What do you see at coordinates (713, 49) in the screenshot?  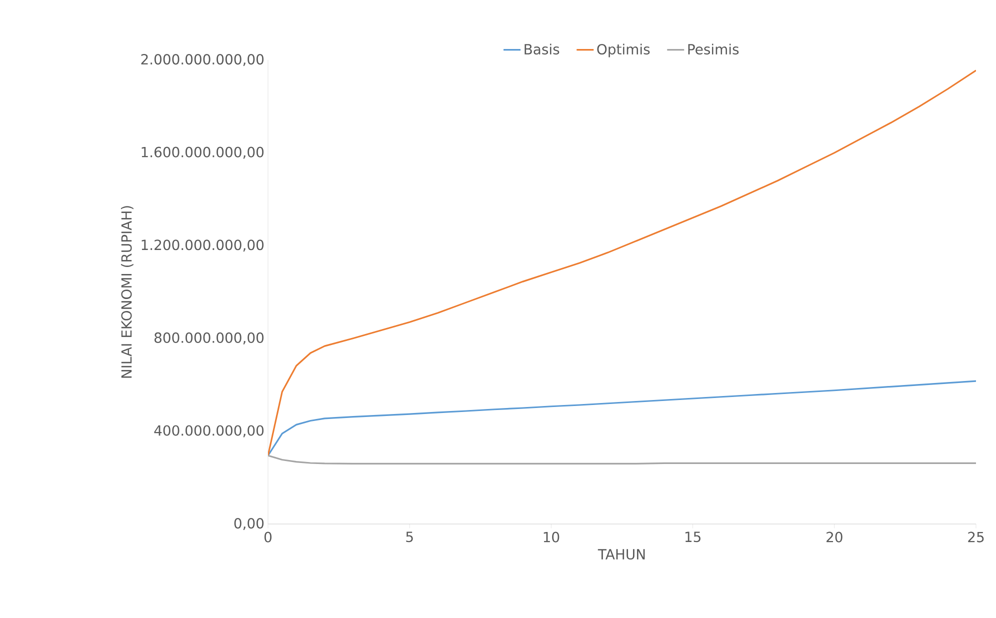 I see `legend-label: Pesimis` at bounding box center [713, 49].